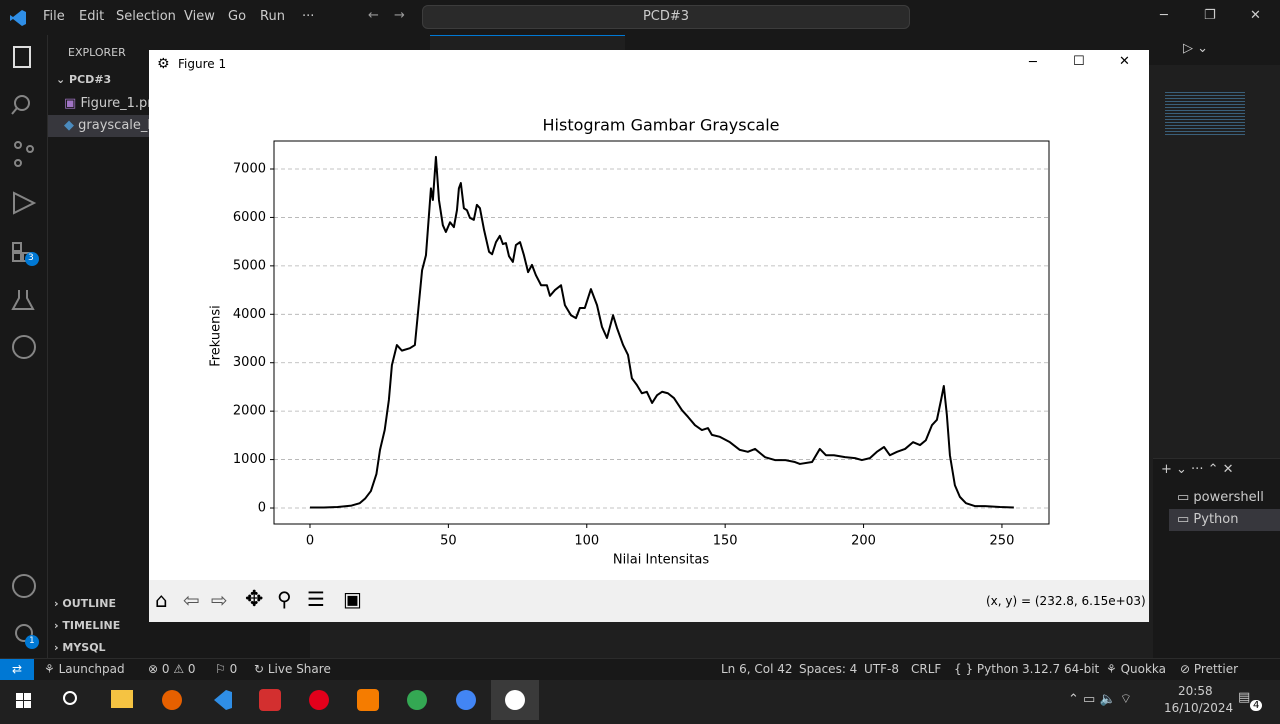 Image resolution: width=1280 pixels, height=724 pixels. I want to click on status-text: Ln 6, Col 42, so click(757, 669).